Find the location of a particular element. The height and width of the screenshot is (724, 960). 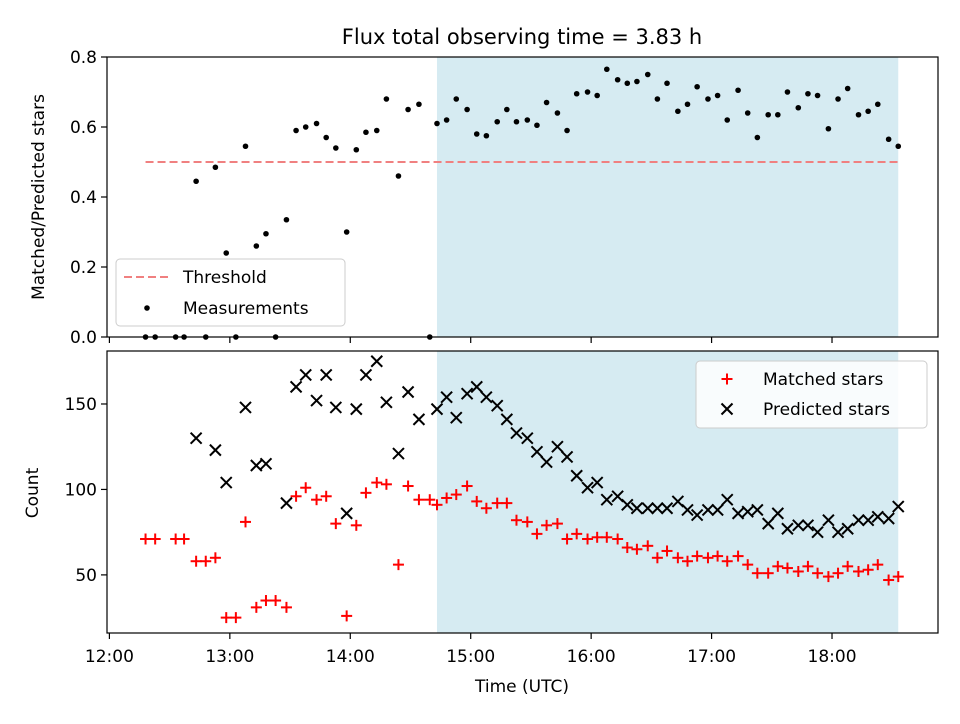

bottom-y-tick-label: 50 is located at coordinates (86, 576).